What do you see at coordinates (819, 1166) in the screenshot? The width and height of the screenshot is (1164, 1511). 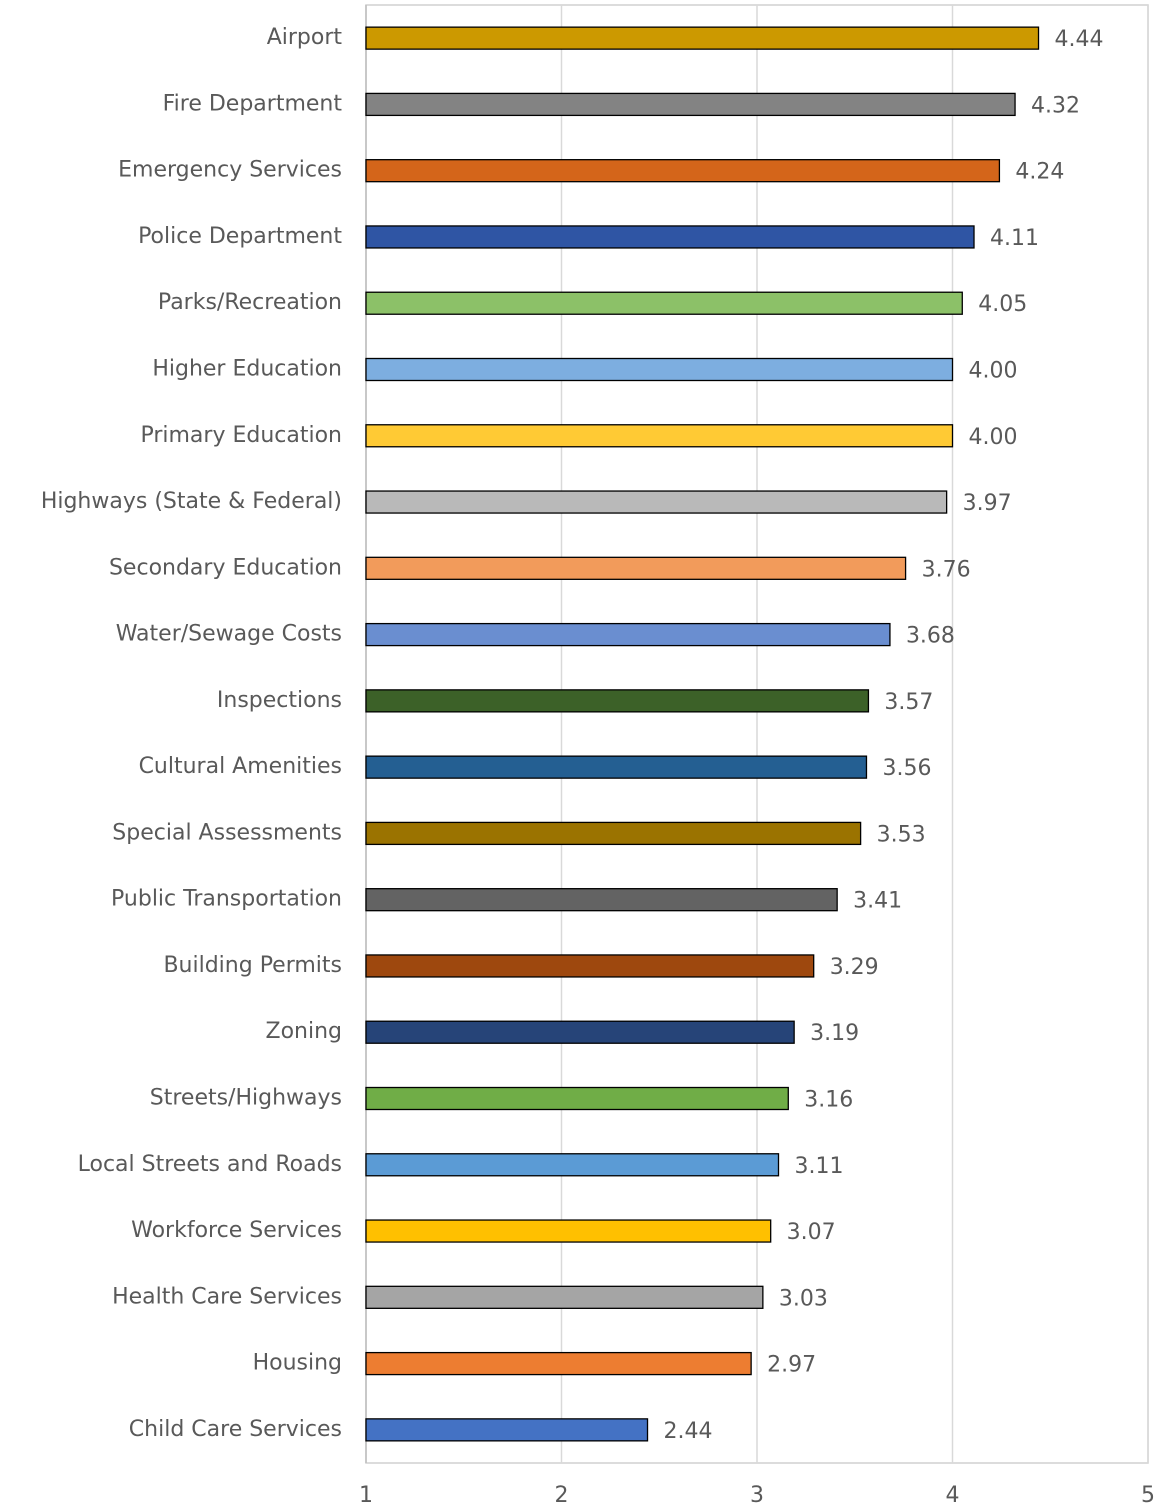 I see `value-label: 3.11` at bounding box center [819, 1166].